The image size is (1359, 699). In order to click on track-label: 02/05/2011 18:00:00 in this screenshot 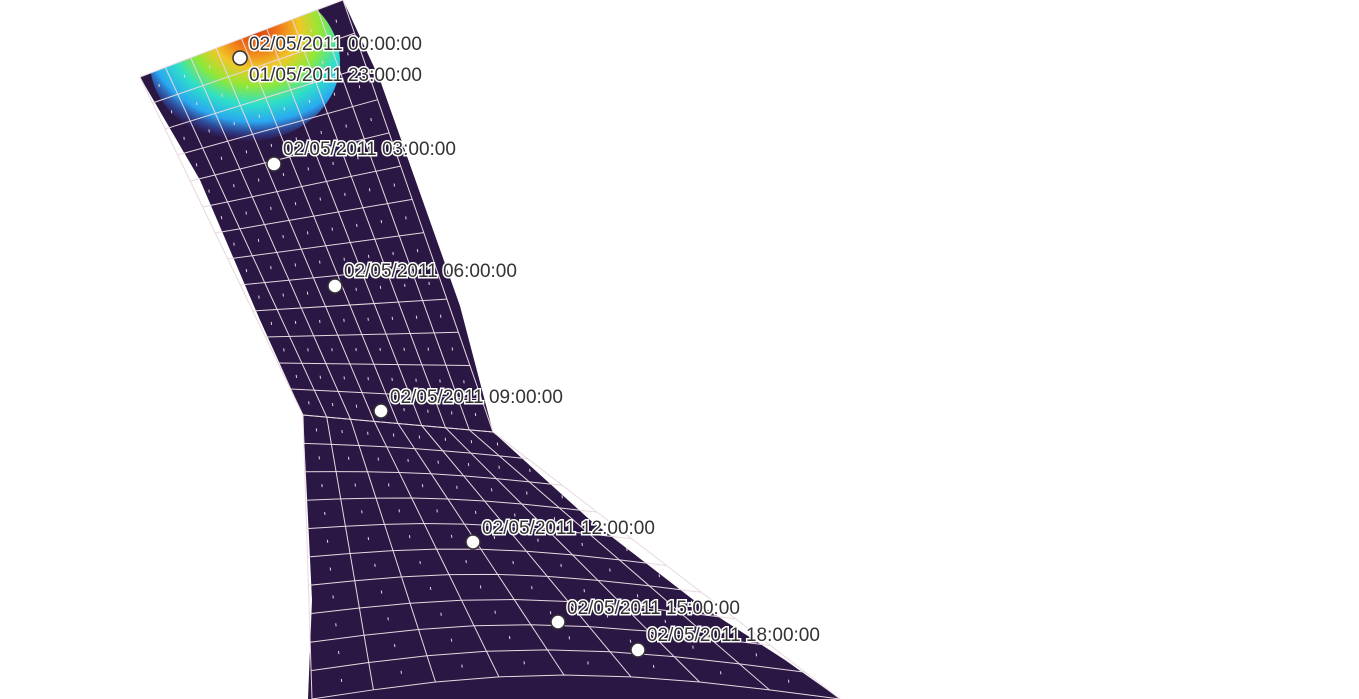, I will do `click(733, 635)`.